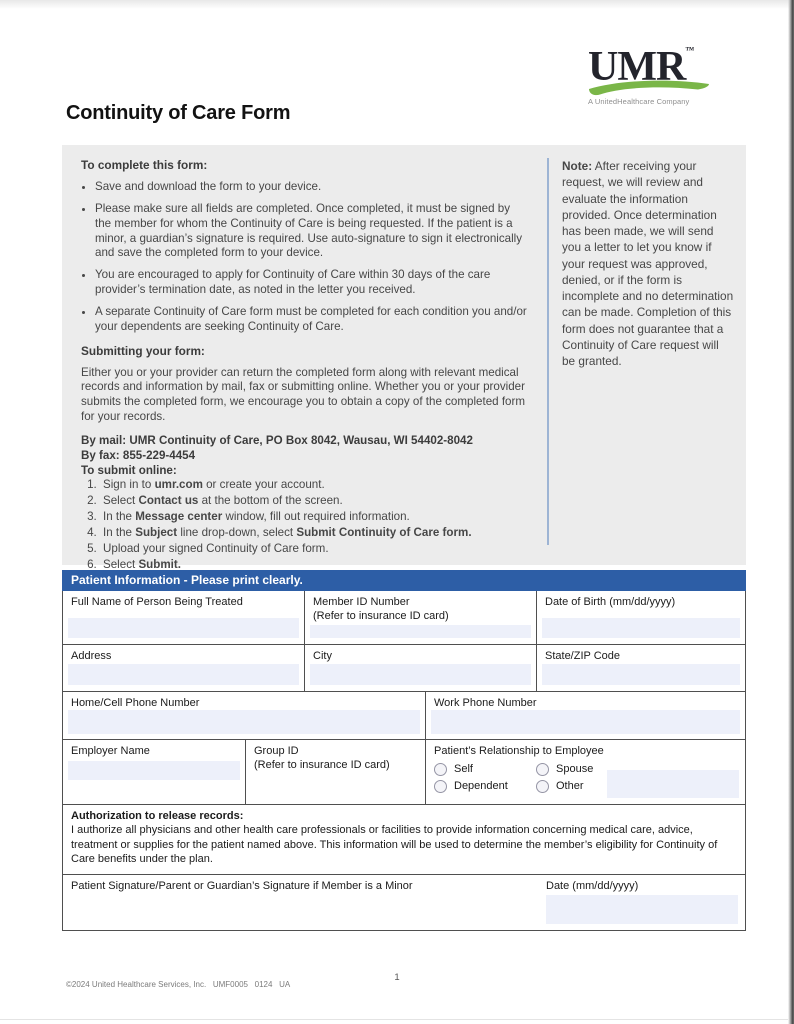 The width and height of the screenshot is (794, 1024). Describe the element at coordinates (481, 786) in the screenshot. I see `radio-label: Dependent` at that location.